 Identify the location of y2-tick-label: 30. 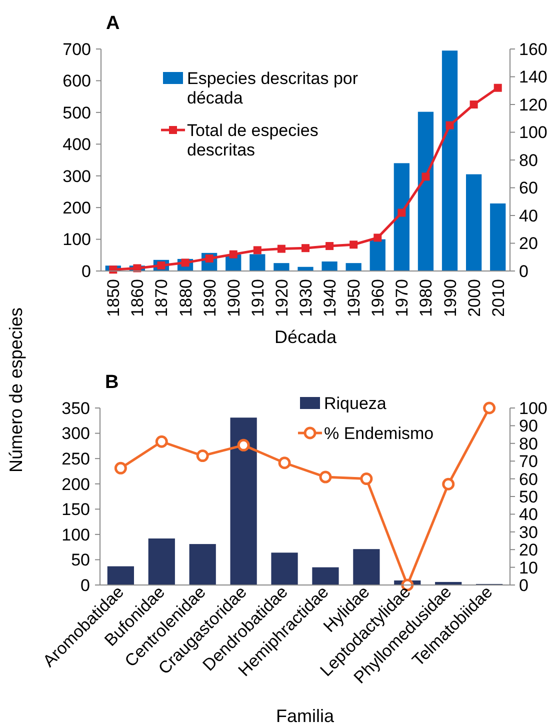
(528, 532).